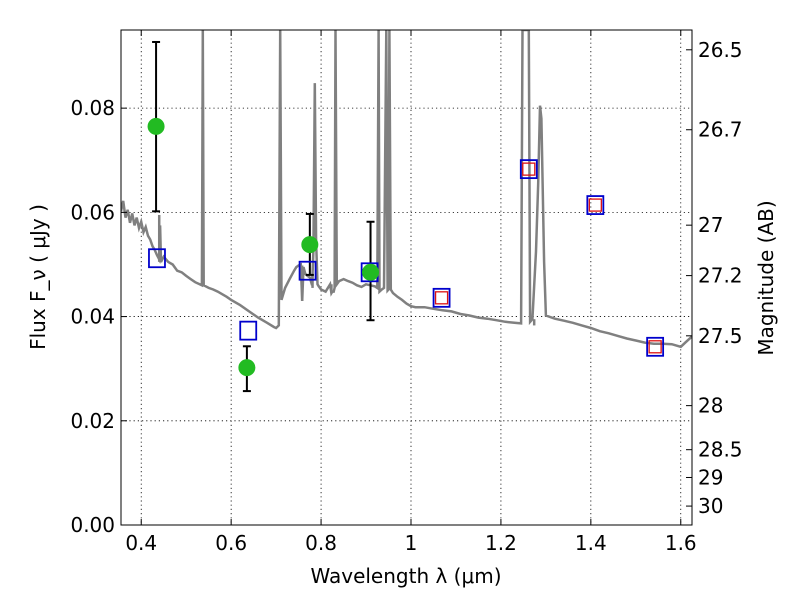 The height and width of the screenshot is (600, 800). I want to click on right-tick-label: 30, so click(710, 506).